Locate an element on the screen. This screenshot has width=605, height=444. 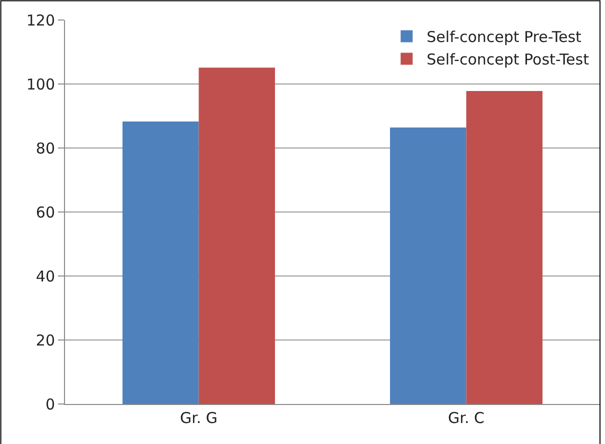
y-tick-label: 100 is located at coordinates (40, 84).